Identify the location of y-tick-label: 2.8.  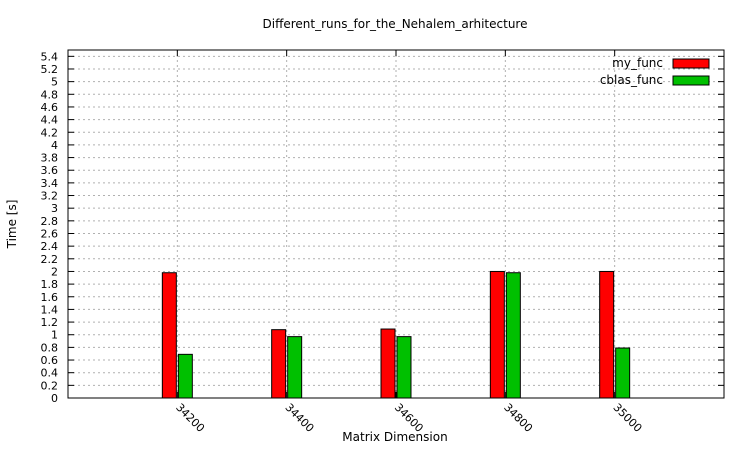
(50, 221).